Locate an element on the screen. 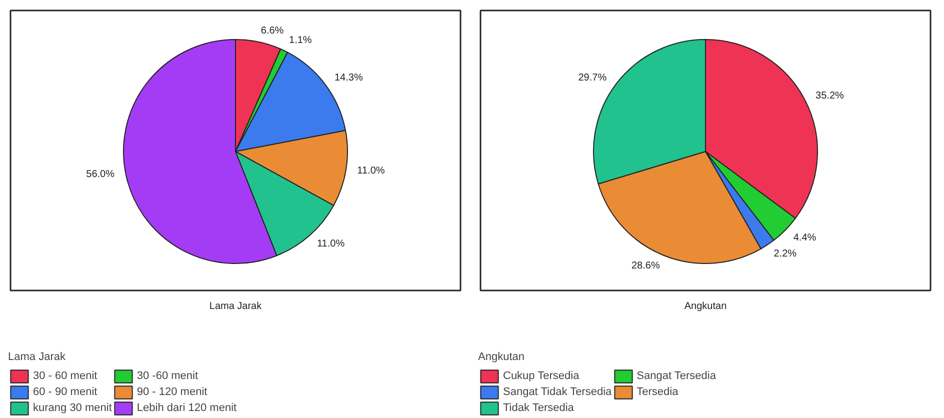 Image resolution: width=944 pixels, height=418 pixels. legend-label: 30 - 60 menit is located at coordinates (65, 376).